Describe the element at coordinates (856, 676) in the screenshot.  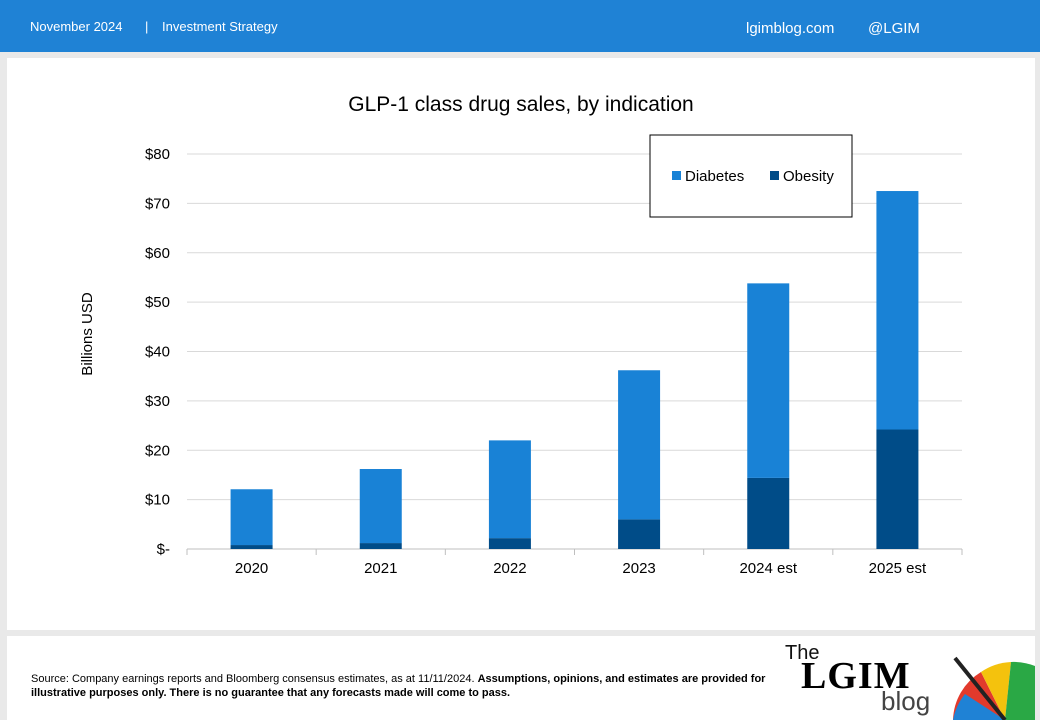
I see `logo-lgim: LGIM` at that location.